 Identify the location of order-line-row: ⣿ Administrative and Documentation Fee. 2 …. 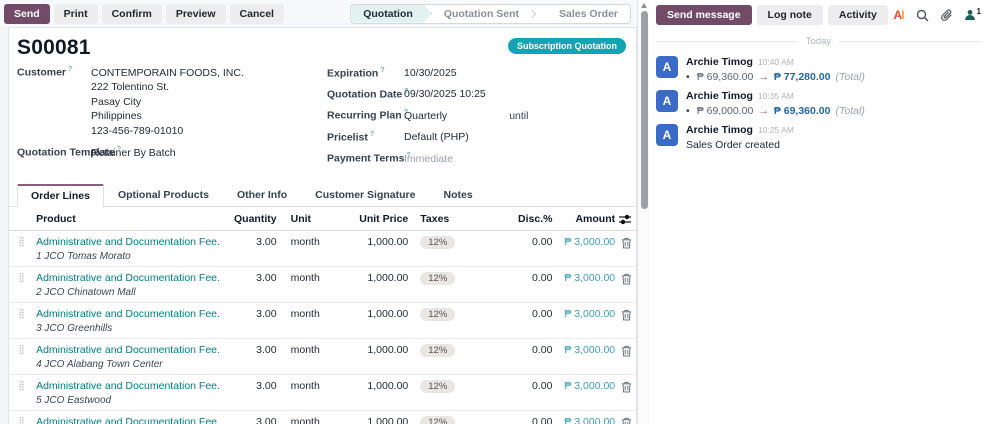
(322, 285).